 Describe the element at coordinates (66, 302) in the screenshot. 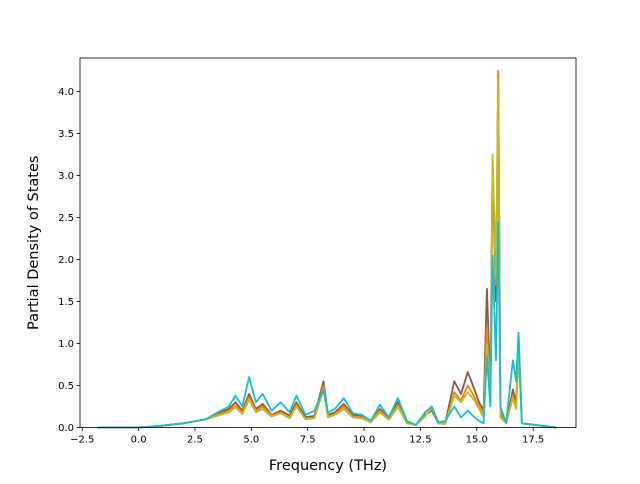

I see `y-tick-label: 1.5` at that location.